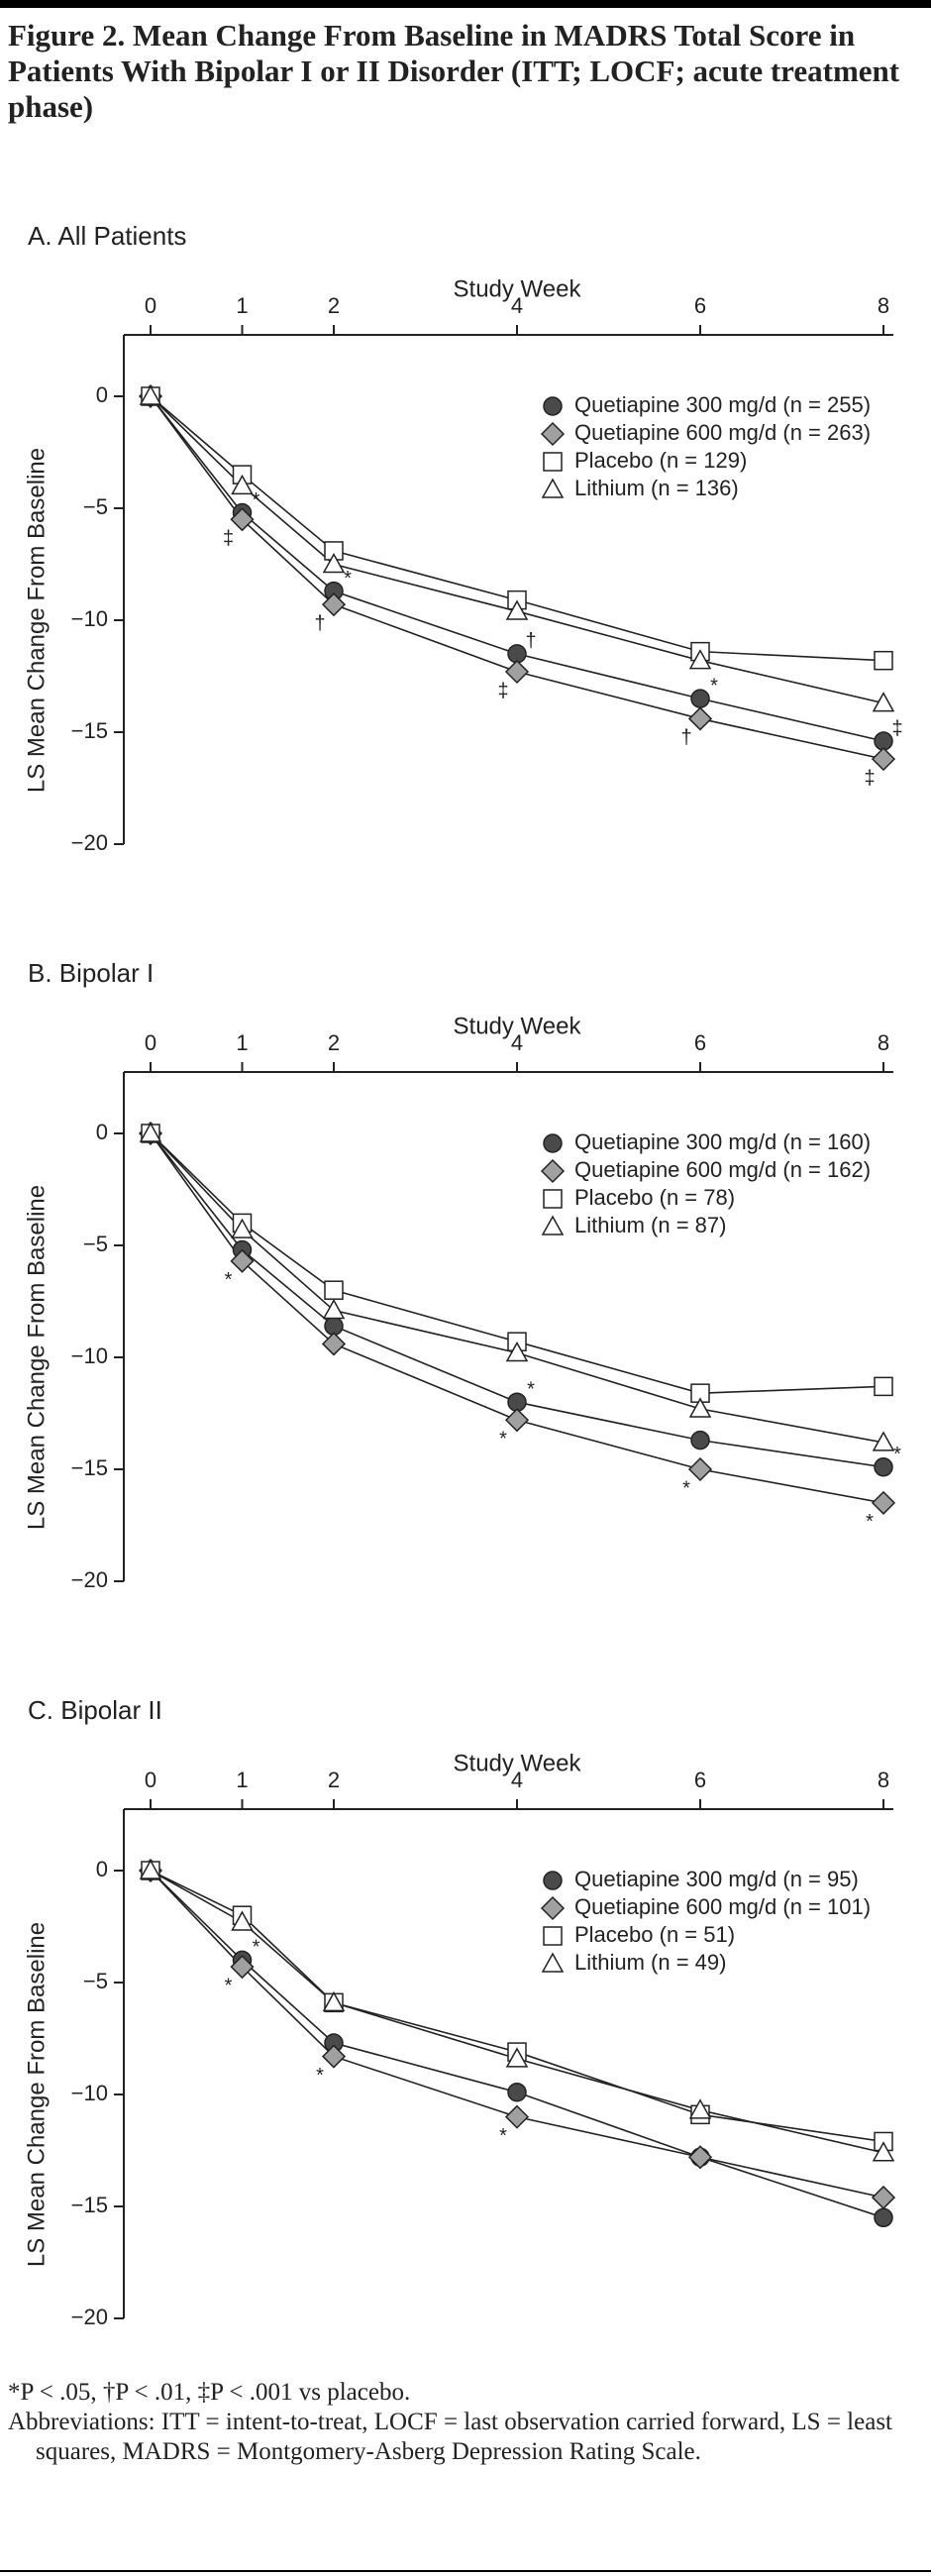 The image size is (931, 2576). What do you see at coordinates (650, 1962) in the screenshot?
I see `legend-label: Lithium (n = 49)` at bounding box center [650, 1962].